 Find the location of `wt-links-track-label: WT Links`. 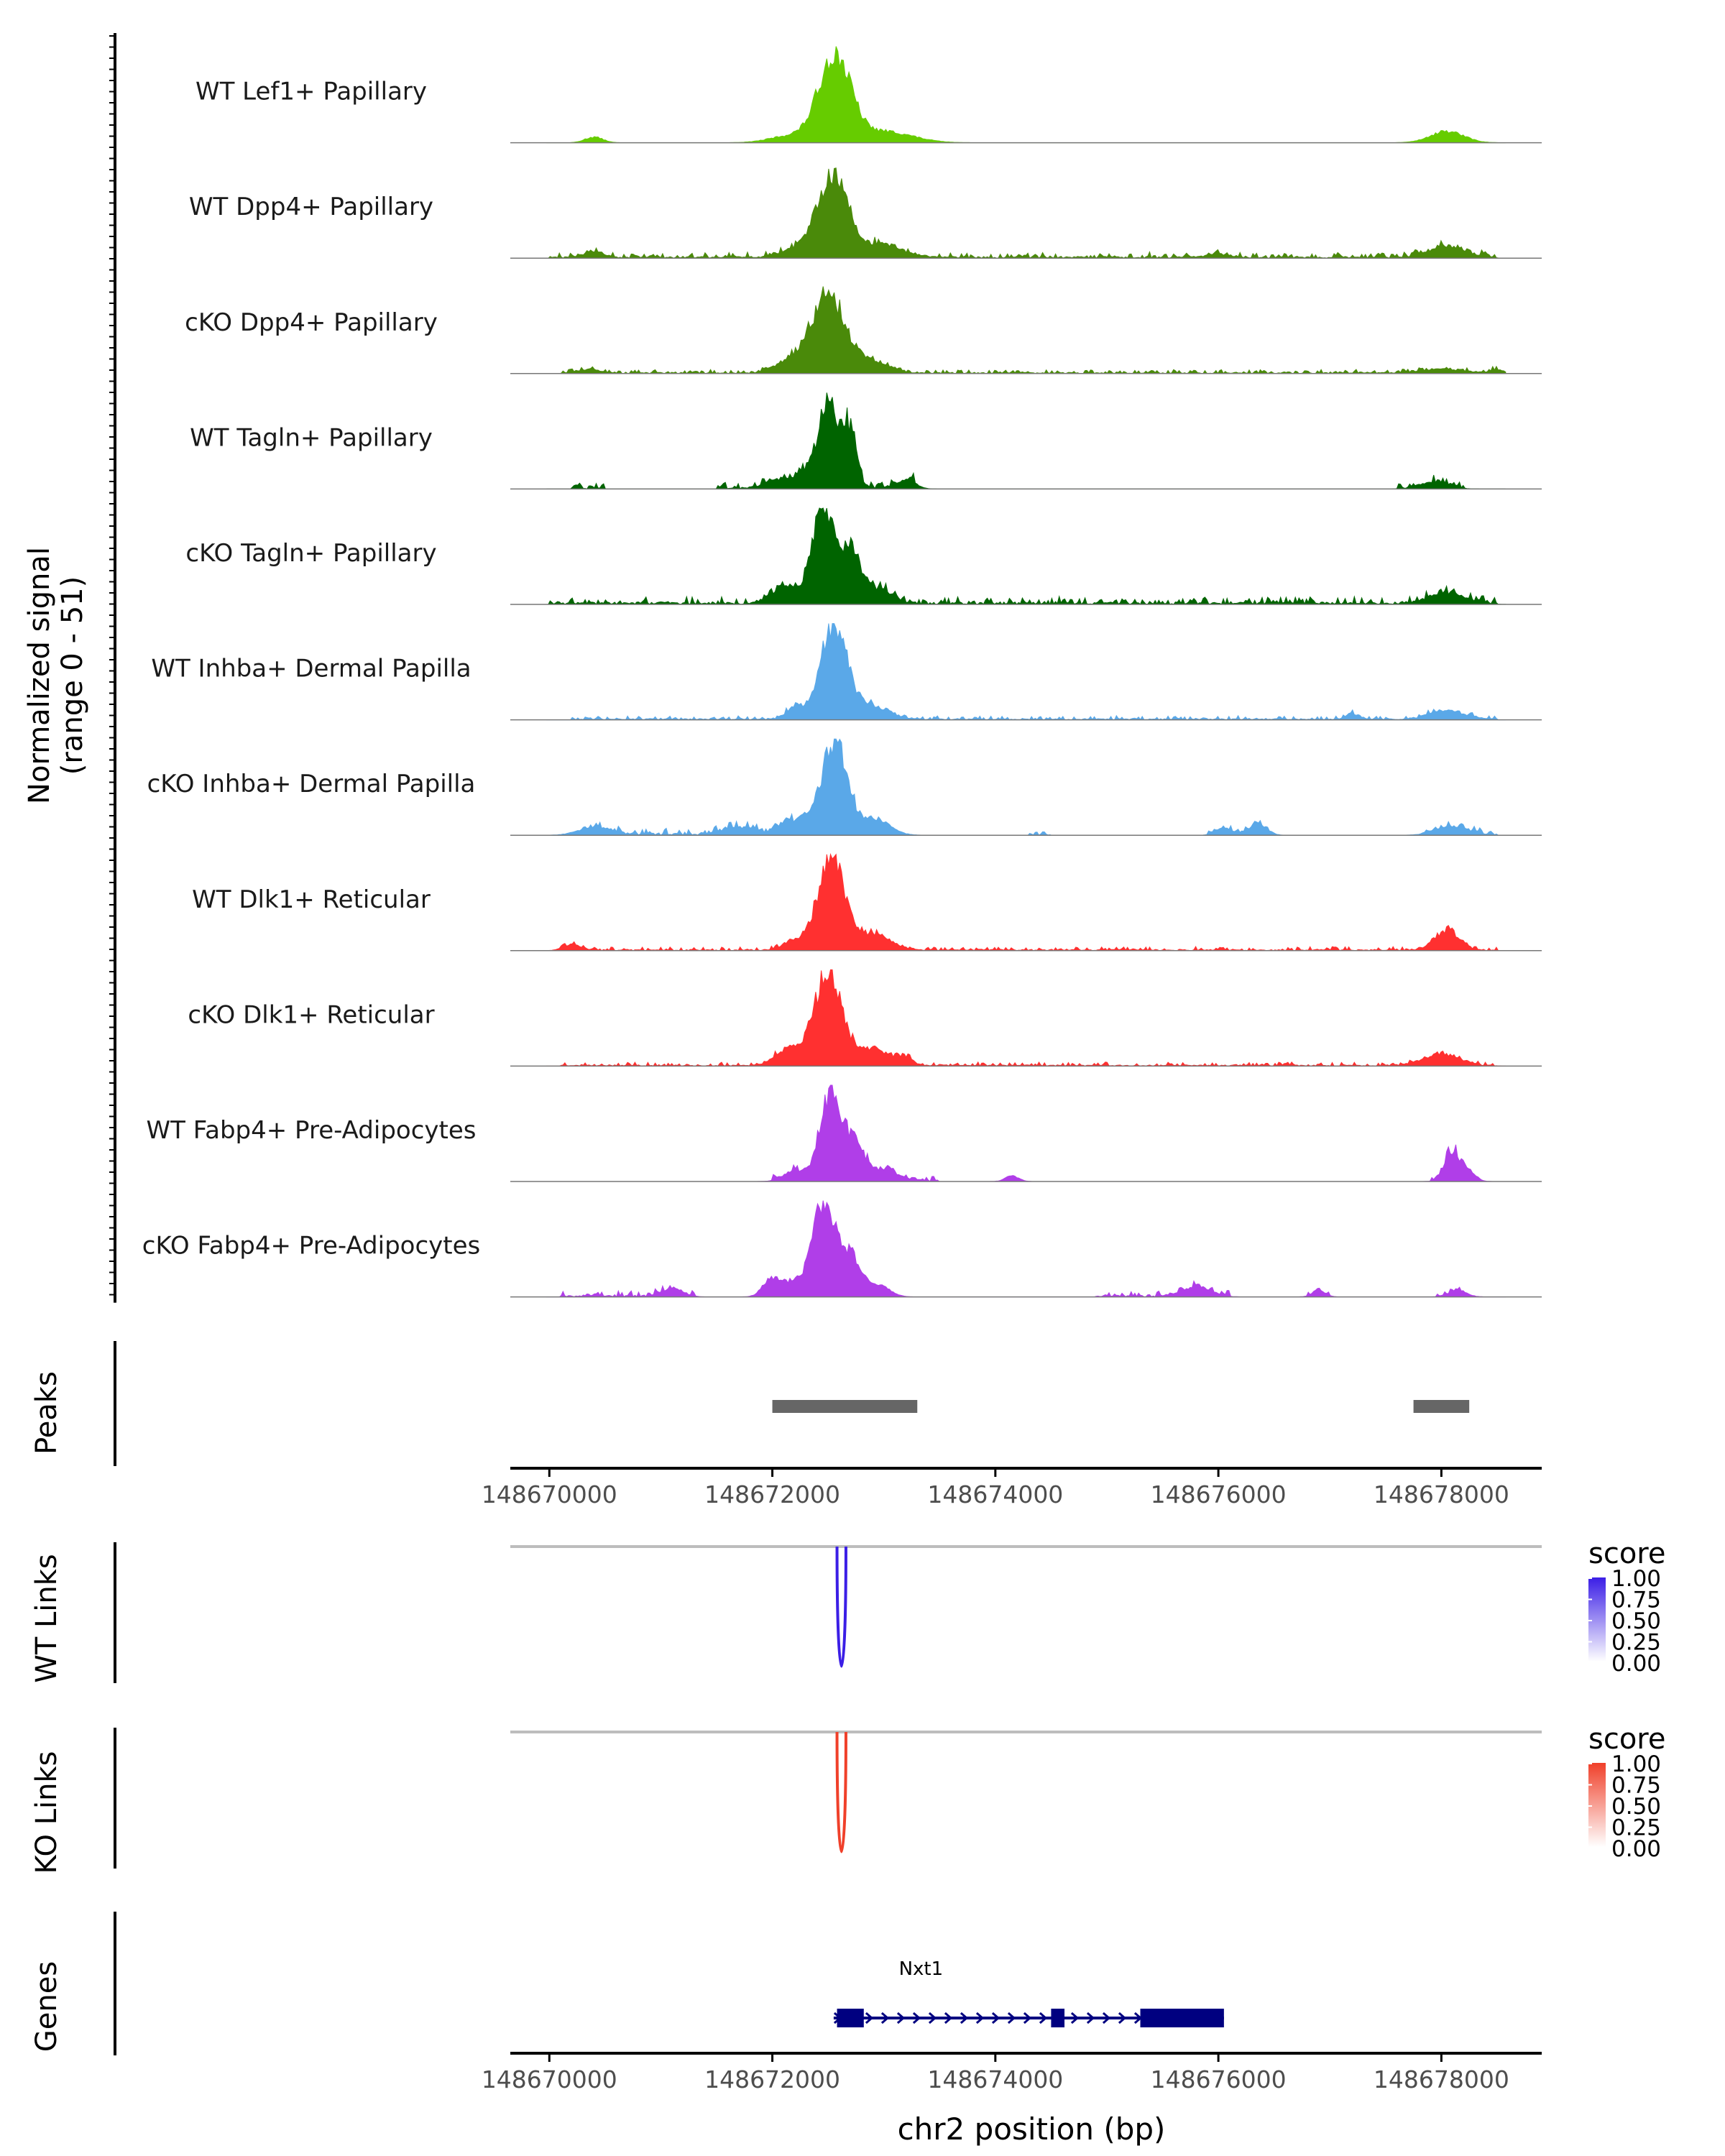

wt-links-track-label: WT Links is located at coordinates (46, 1618).